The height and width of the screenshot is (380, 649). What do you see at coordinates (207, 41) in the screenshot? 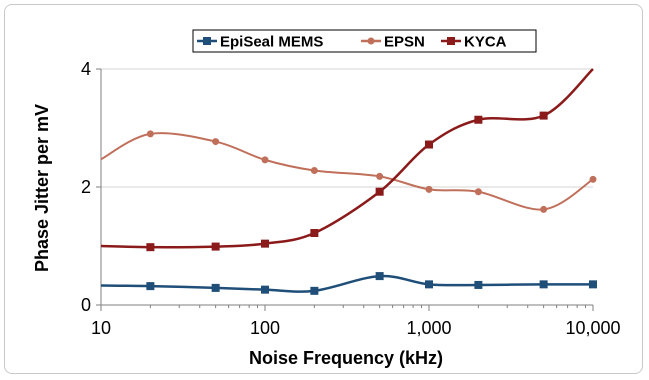
I see `legend-marker-episeal-mems` at bounding box center [207, 41].